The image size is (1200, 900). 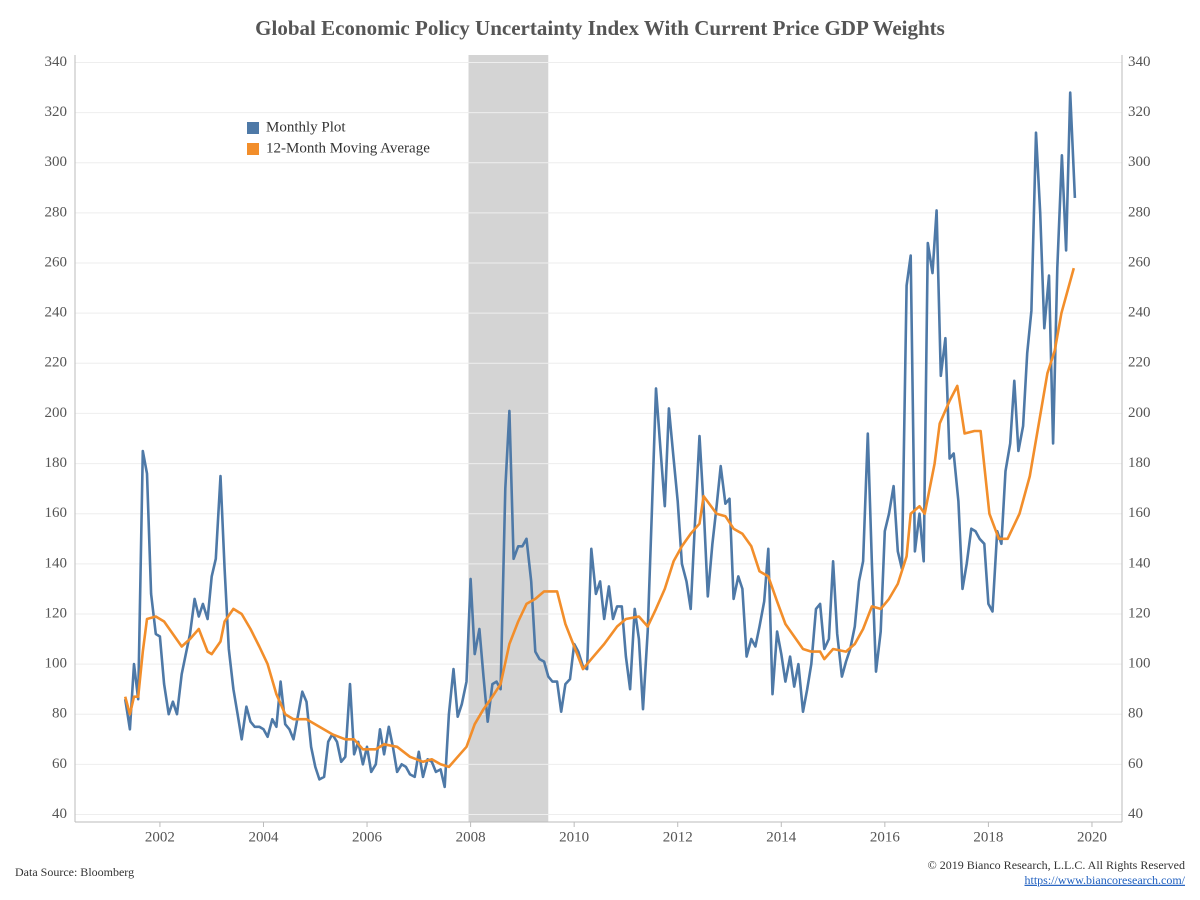 I want to click on legend-label: Monthly Plot, so click(x=306, y=127).